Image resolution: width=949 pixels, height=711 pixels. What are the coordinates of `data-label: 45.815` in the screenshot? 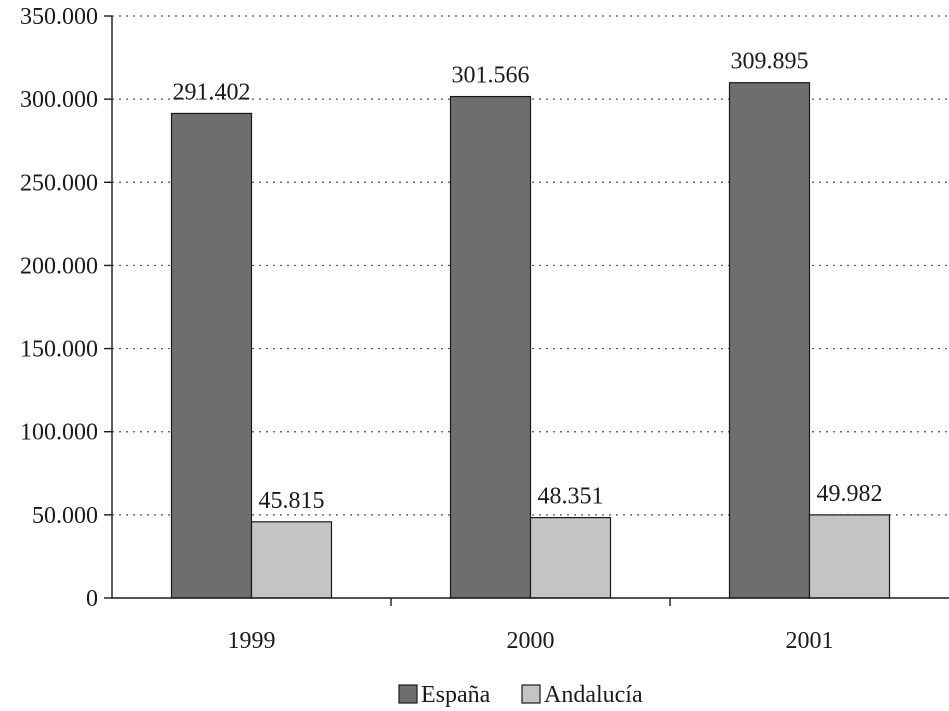 It's located at (292, 501).